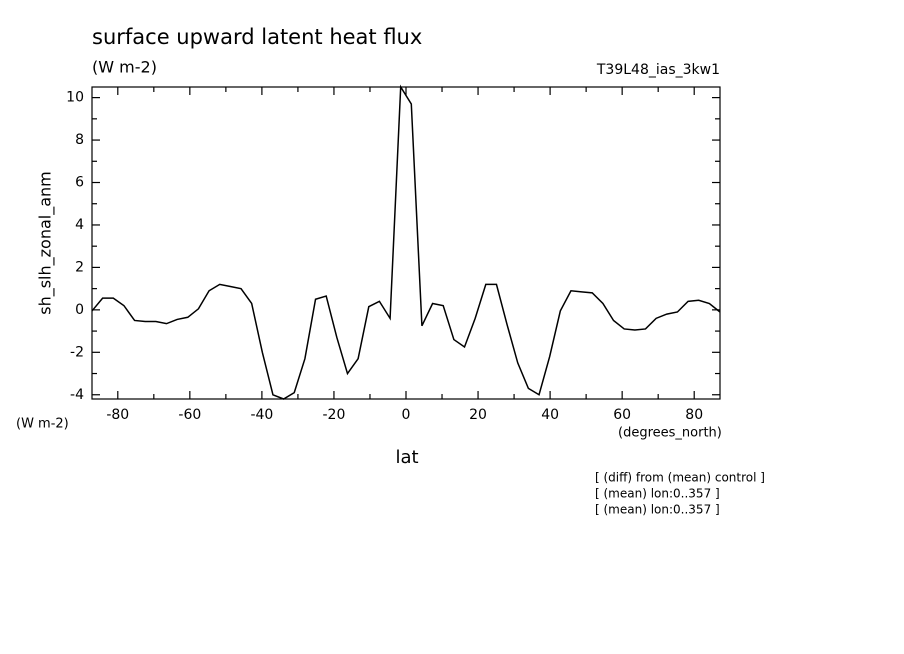 This screenshot has height=654, width=904. Describe the element at coordinates (79, 310) in the screenshot. I see `y-tick-label: 0` at that location.